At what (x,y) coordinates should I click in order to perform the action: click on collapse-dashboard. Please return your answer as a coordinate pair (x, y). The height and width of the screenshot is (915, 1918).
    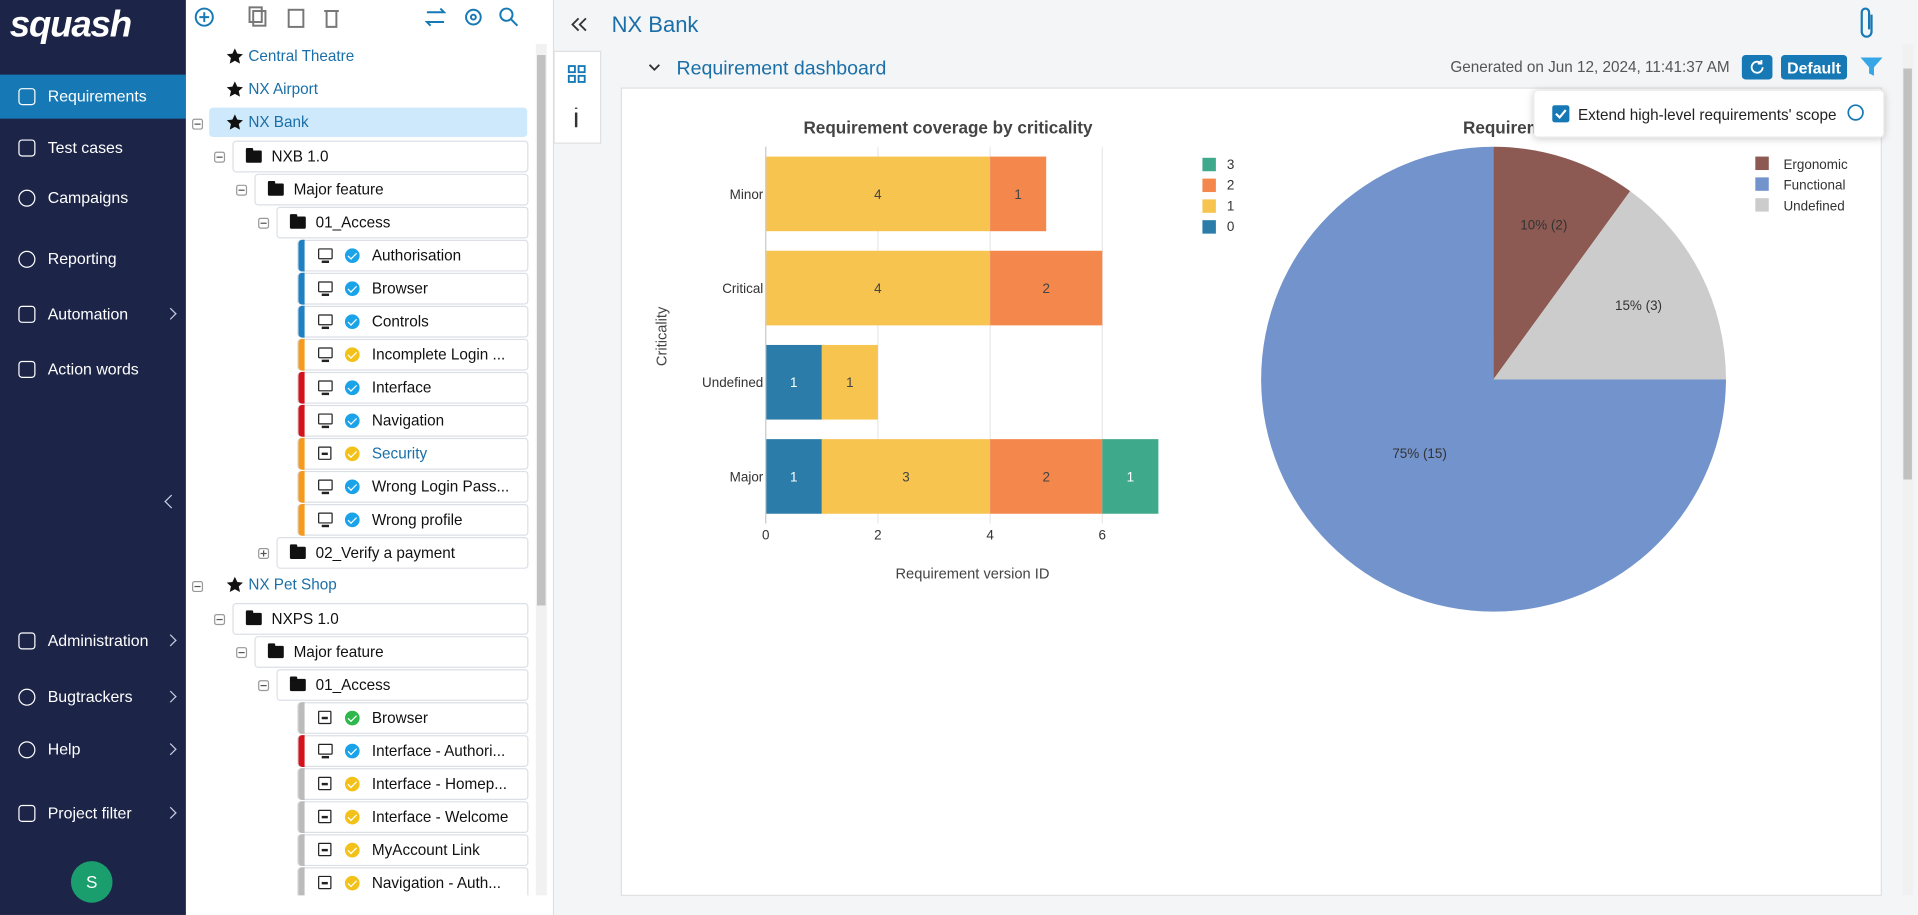
    Looking at the image, I should click on (654, 68).